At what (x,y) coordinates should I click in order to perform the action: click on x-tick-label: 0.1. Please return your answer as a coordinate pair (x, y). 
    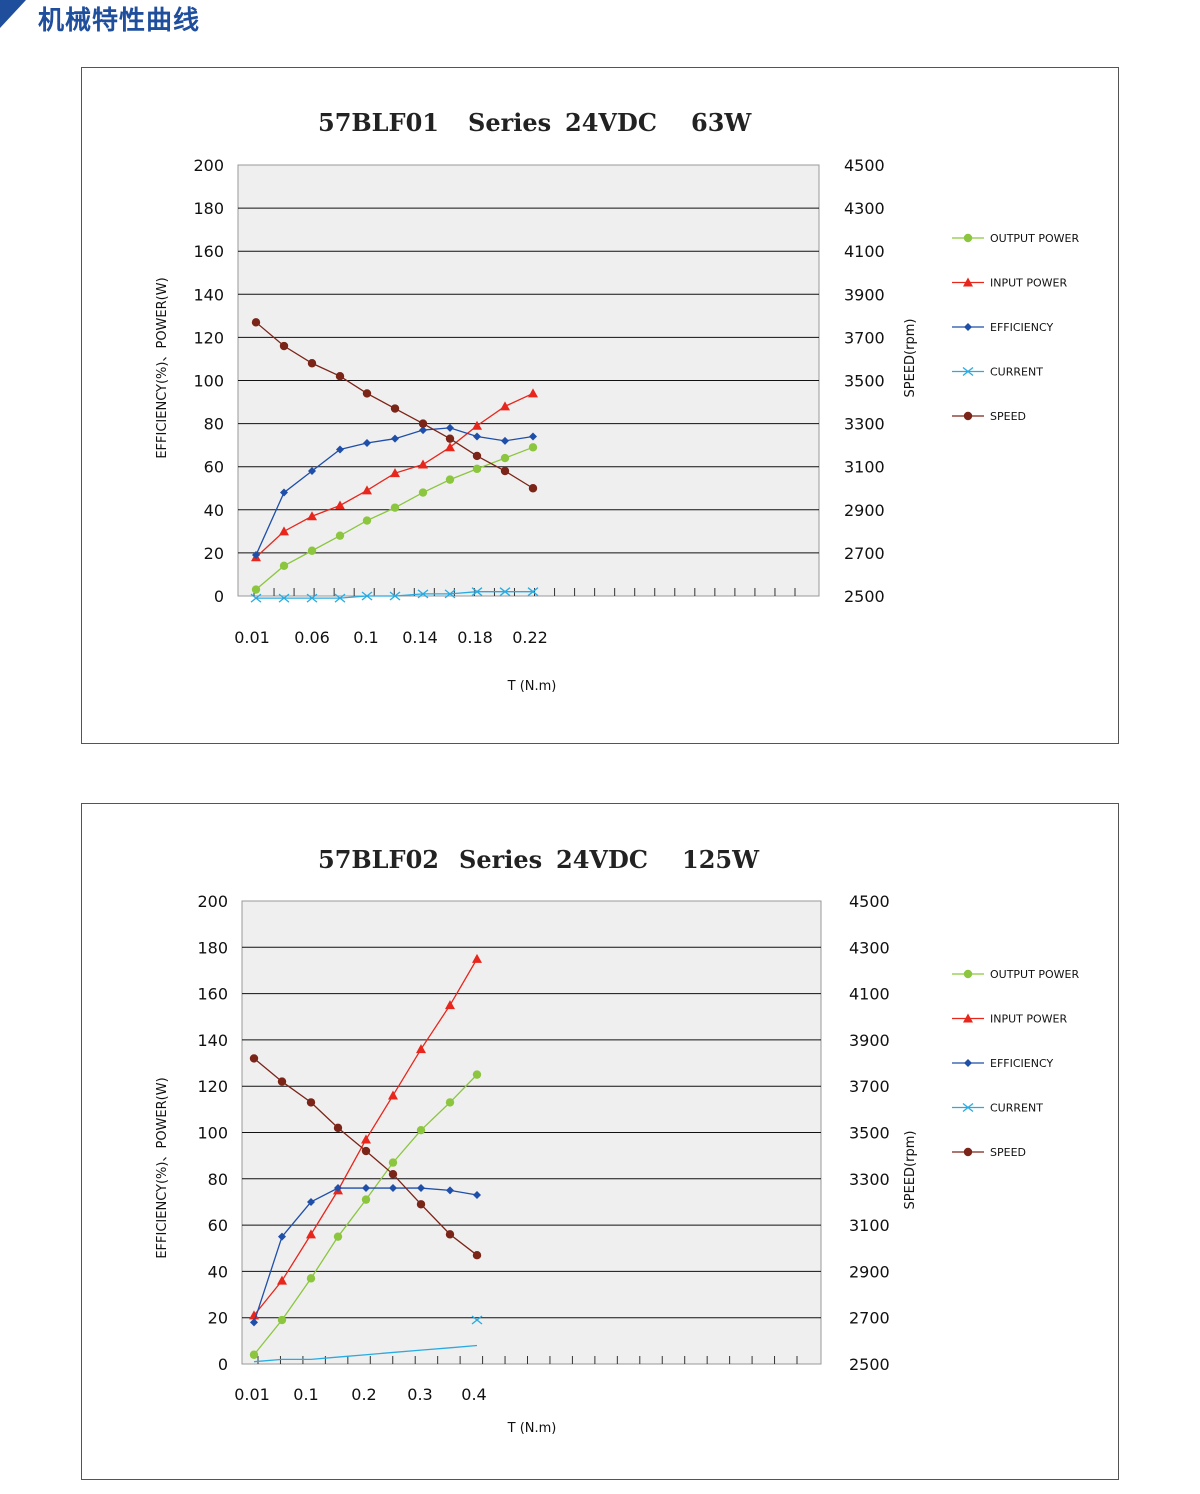
    Looking at the image, I should click on (365, 637).